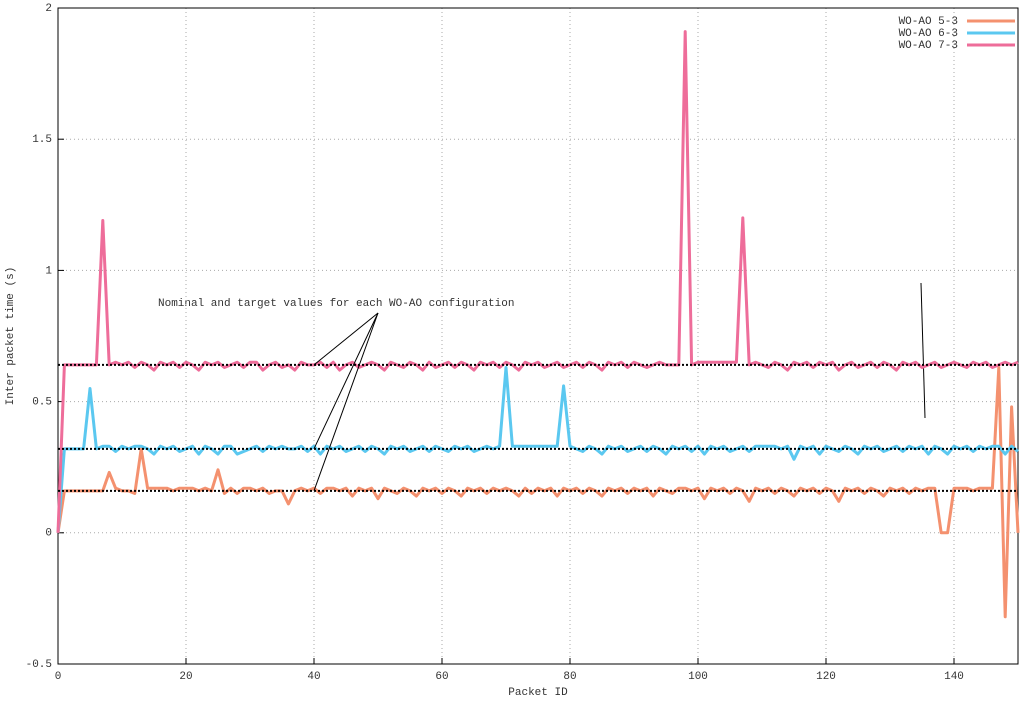 Image resolution: width=1024 pixels, height=702 pixels. Describe the element at coordinates (42, 140) in the screenshot. I see `y-tick-label: 1.5` at that location.